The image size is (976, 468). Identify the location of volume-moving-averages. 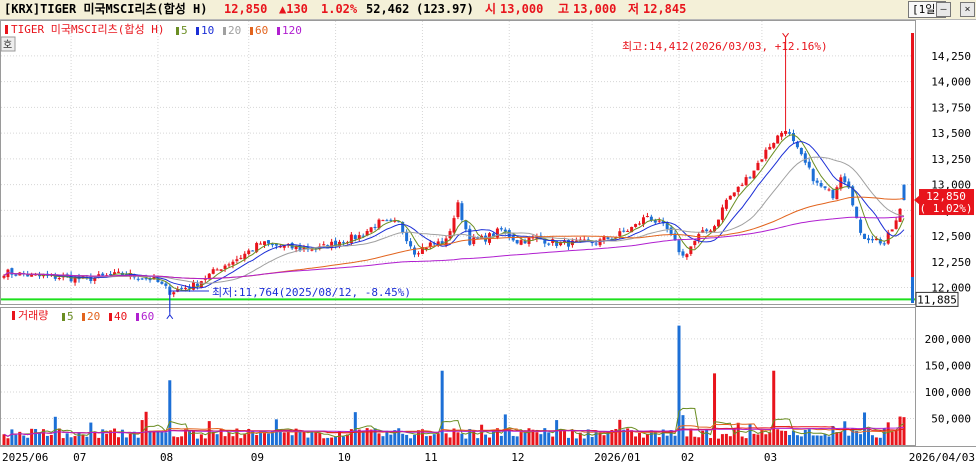
(454, 422).